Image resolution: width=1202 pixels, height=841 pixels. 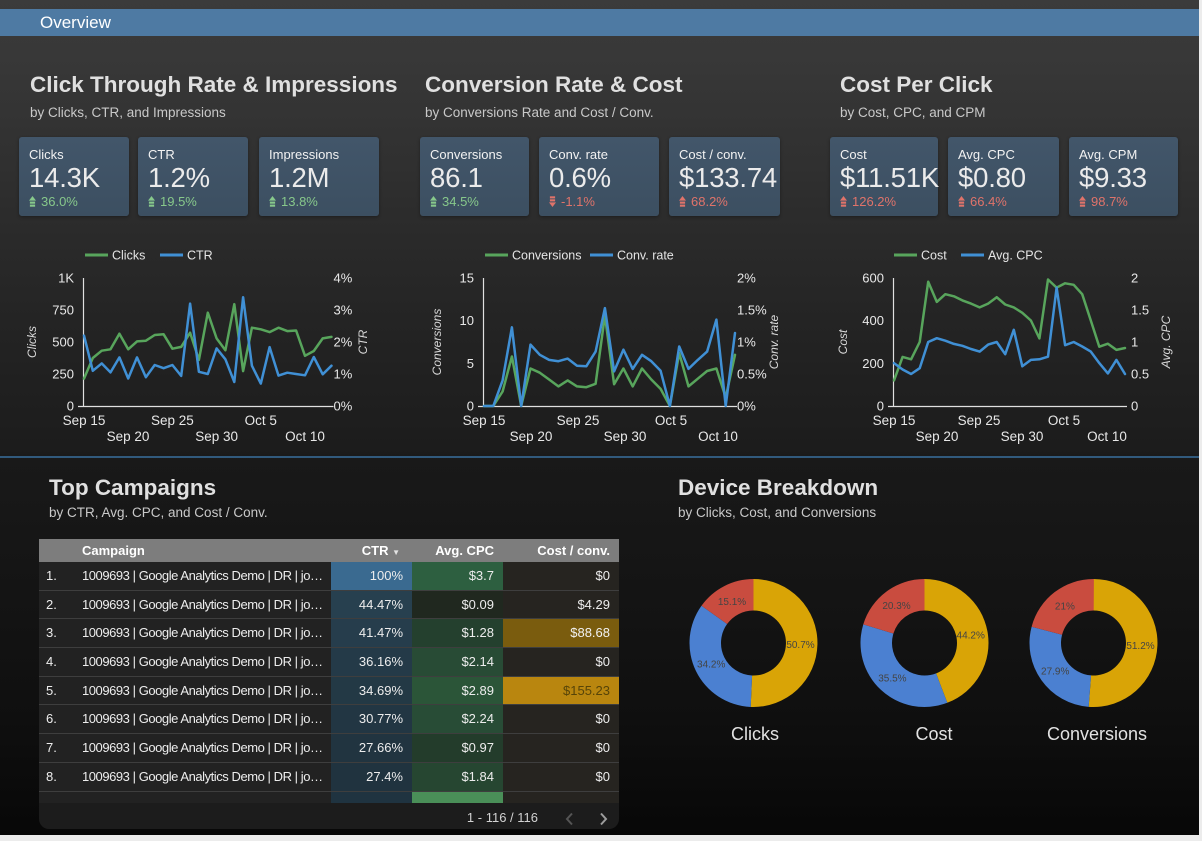 I want to click on svg-text: 15.1%, so click(x=732, y=602).